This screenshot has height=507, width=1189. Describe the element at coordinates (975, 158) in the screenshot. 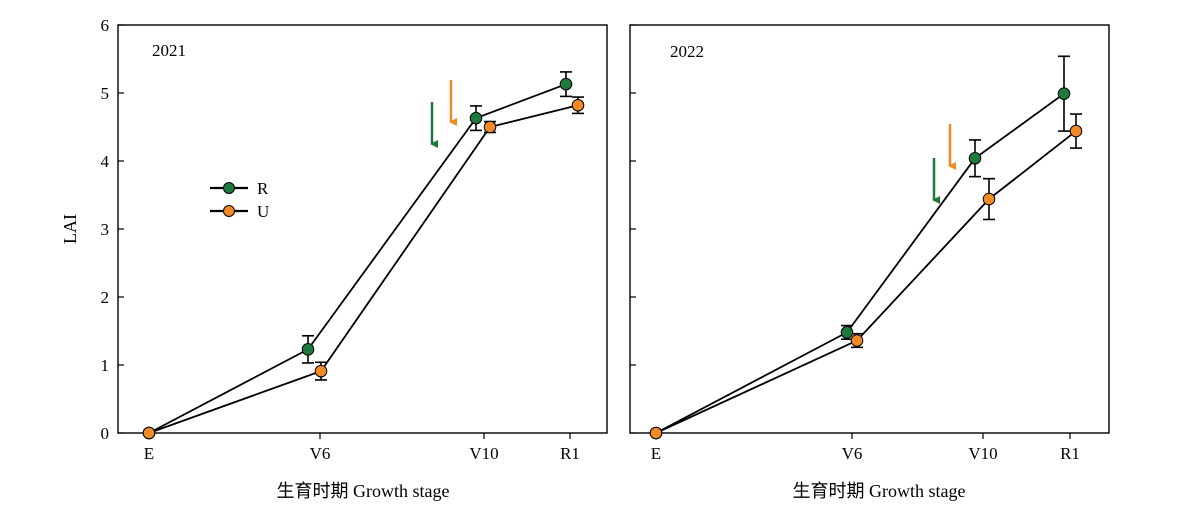

I see `data-point-2022-R-V10` at that location.